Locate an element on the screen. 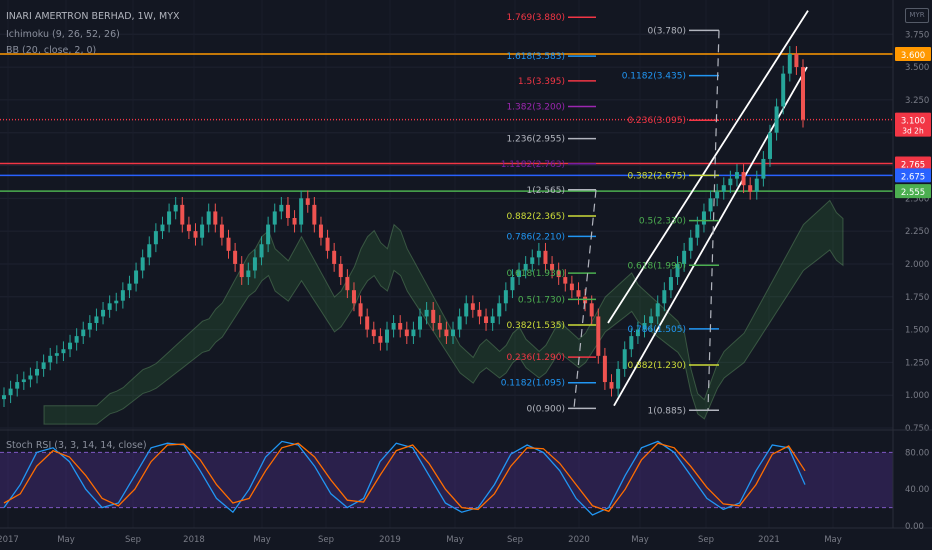 Image resolution: width=932 pixels, height=550 pixels. y-tick-label: 3.500 is located at coordinates (917, 68).